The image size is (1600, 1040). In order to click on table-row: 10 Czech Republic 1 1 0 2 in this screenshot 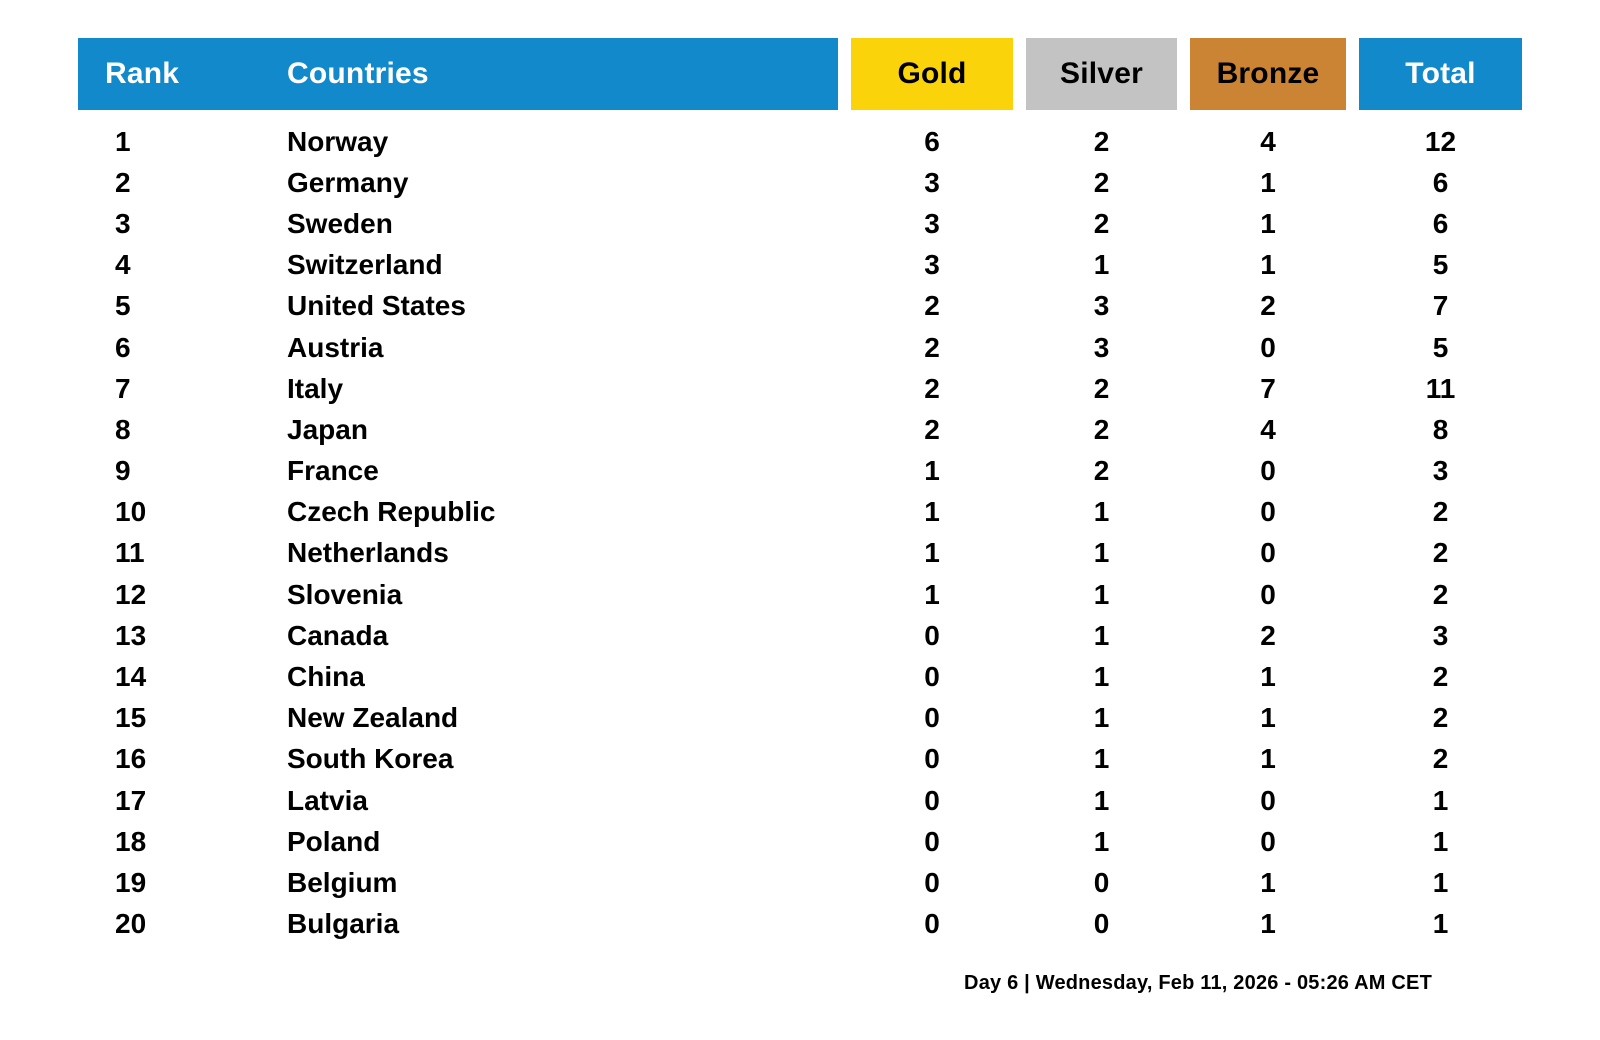, I will do `click(800, 512)`.